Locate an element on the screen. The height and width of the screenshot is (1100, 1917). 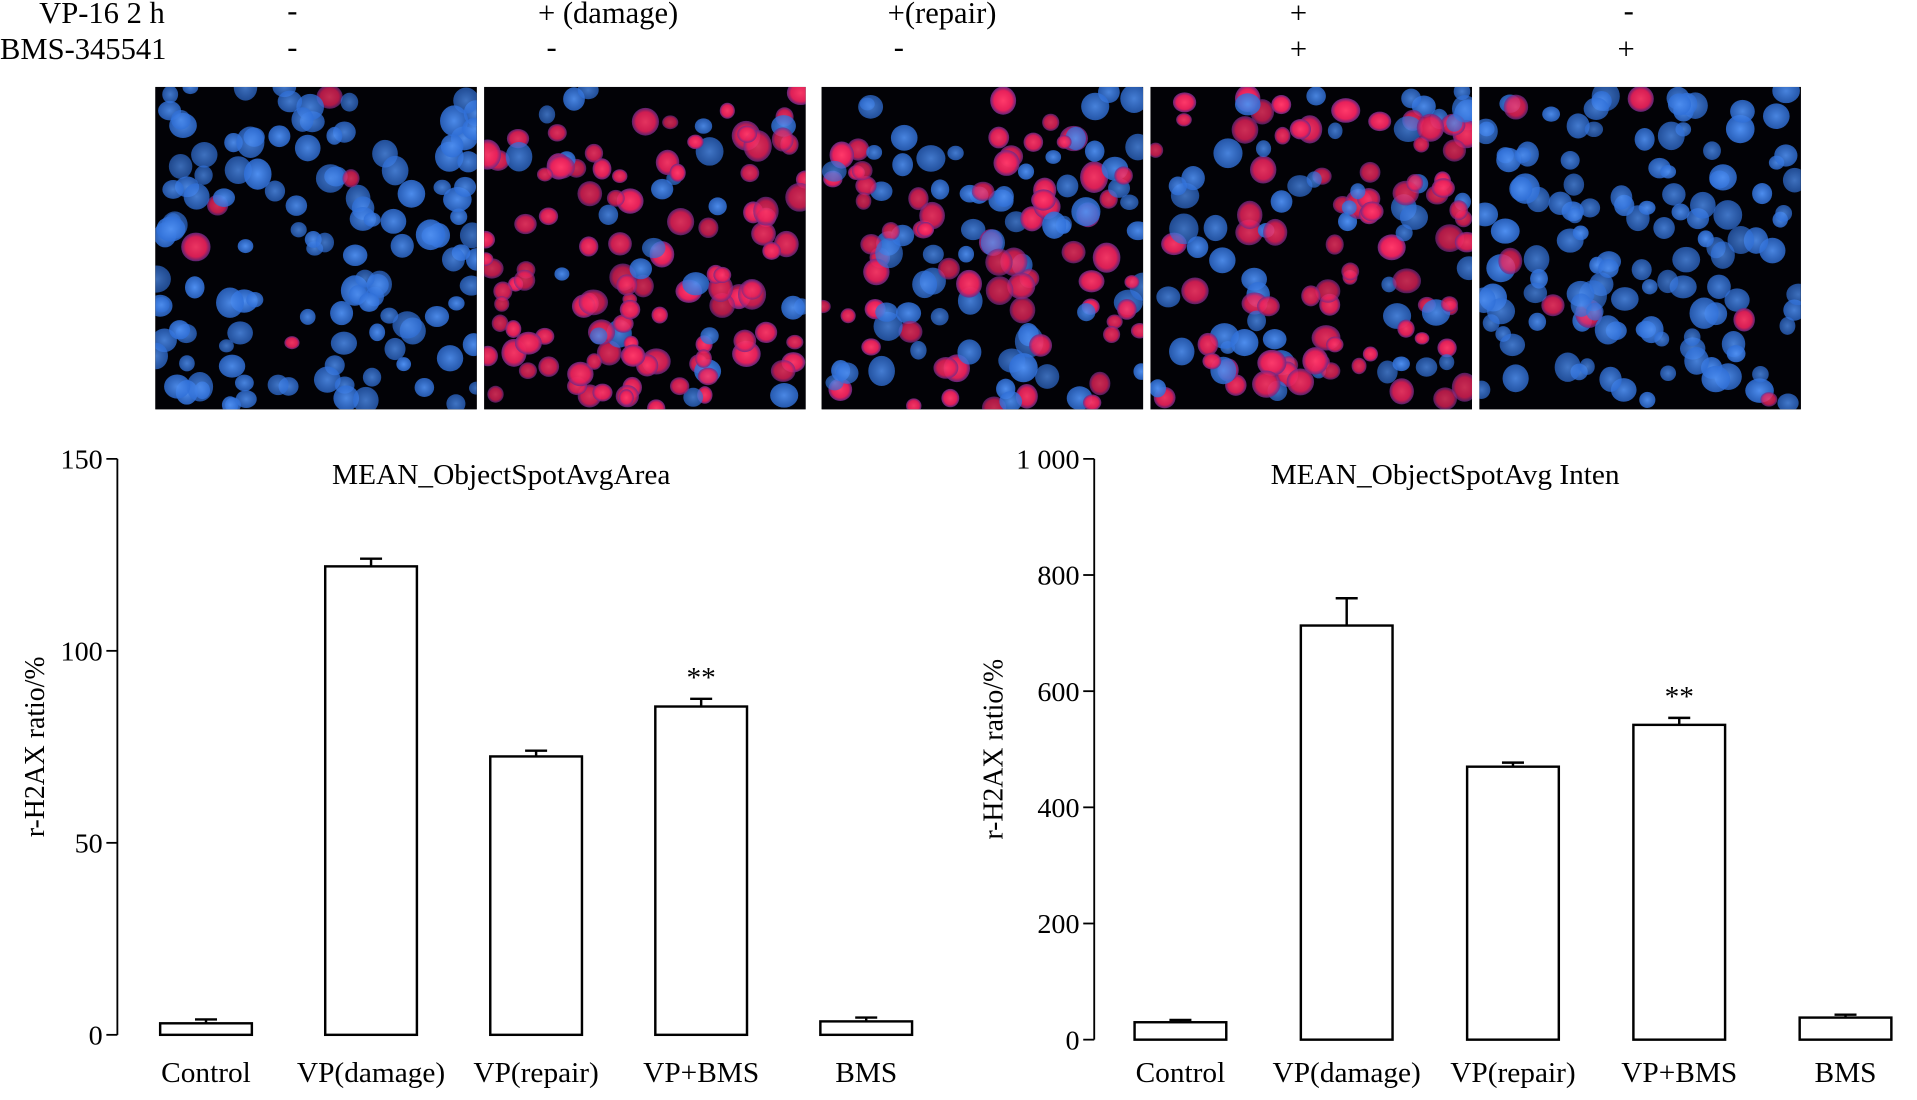
micrograph-control is located at coordinates (316, 248).